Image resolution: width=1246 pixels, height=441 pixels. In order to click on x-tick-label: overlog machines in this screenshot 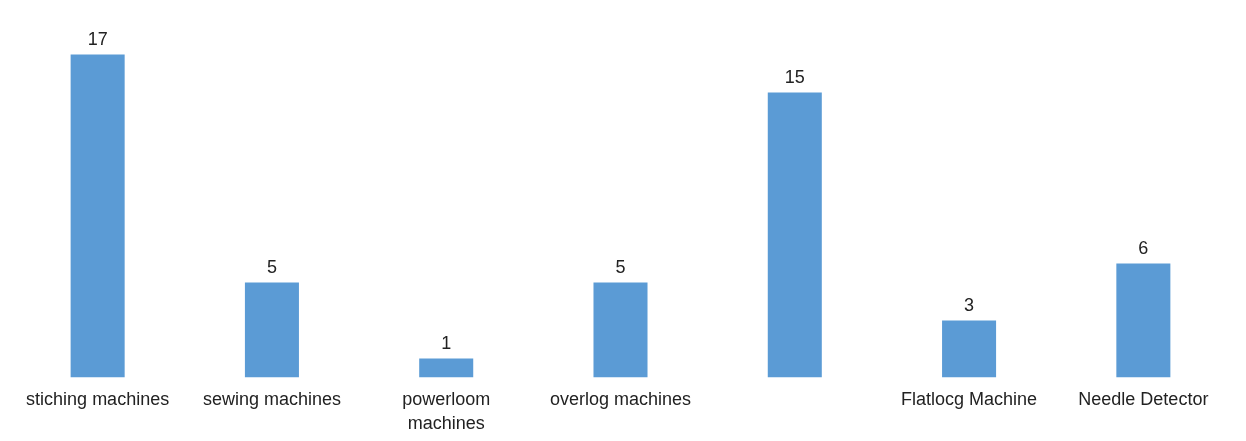, I will do `click(620, 398)`.